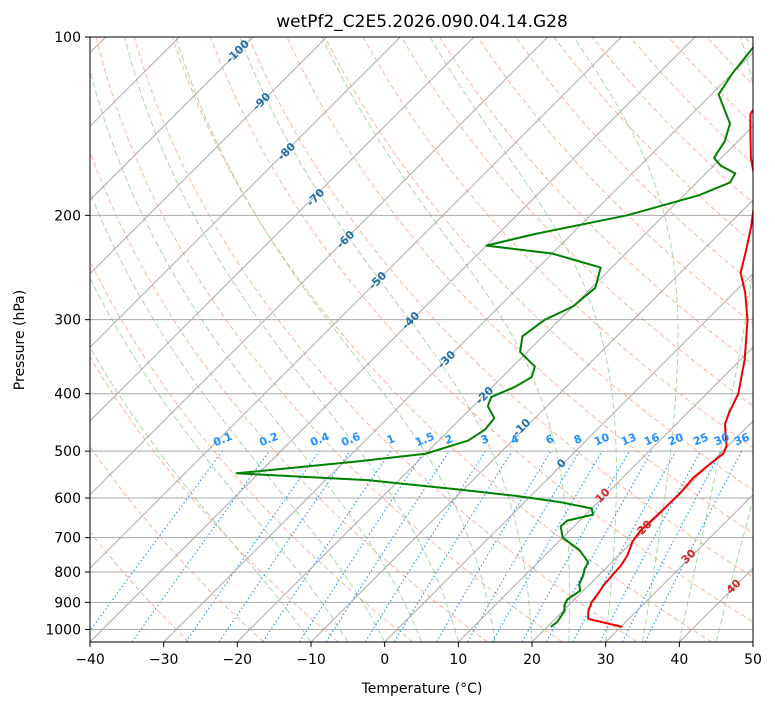 This screenshot has width=775, height=708. I want to click on y-tick-label: 700, so click(67, 539).